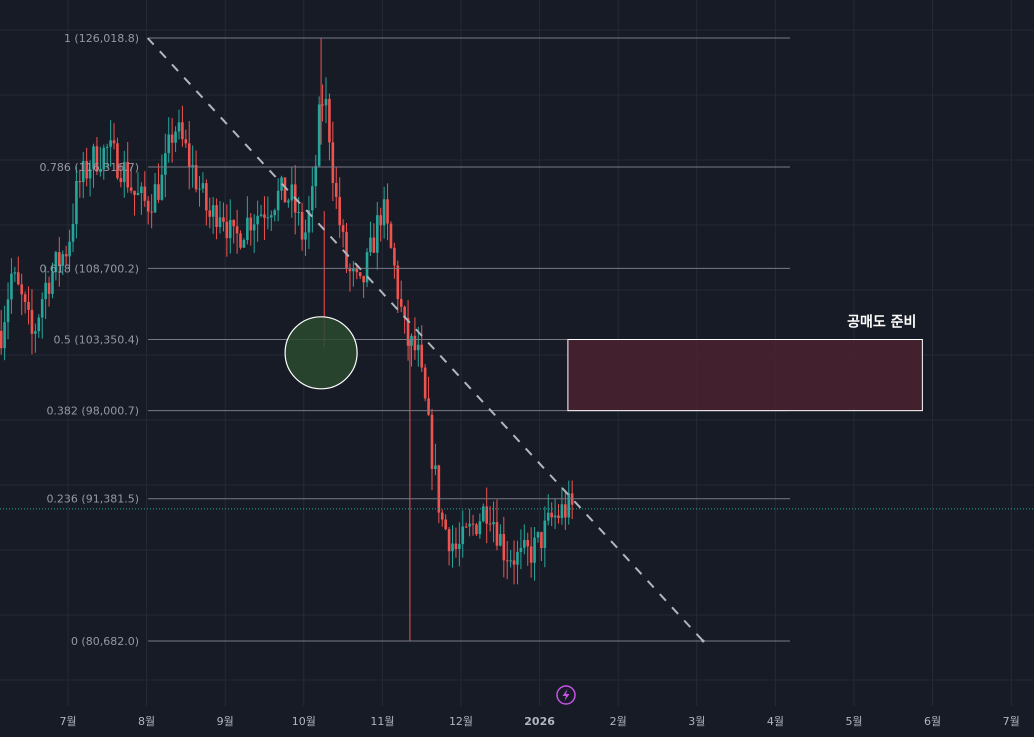 Image resolution: width=1034 pixels, height=737 pixels. I want to click on short-preparation-zone-label: 공매도 준비, so click(881, 323).